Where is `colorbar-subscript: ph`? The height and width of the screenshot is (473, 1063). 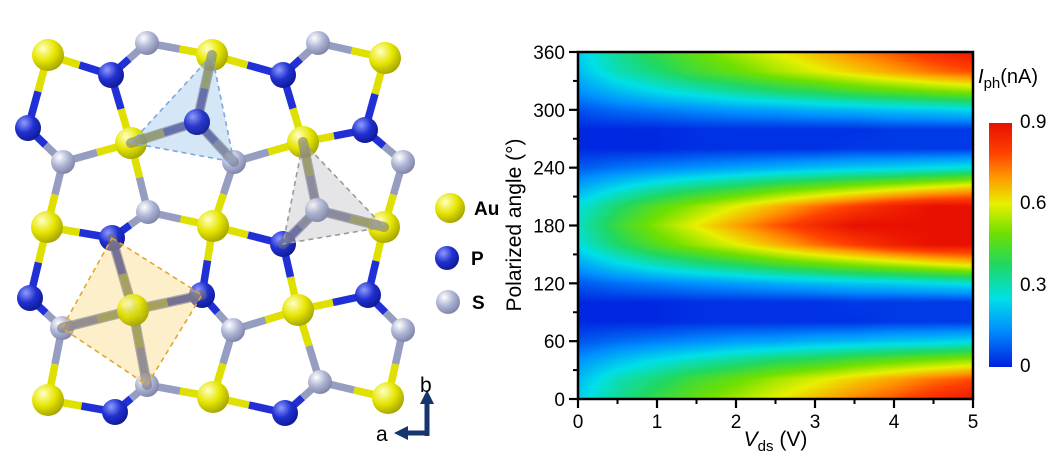 colorbar-subscript: ph is located at coordinates (992, 83).